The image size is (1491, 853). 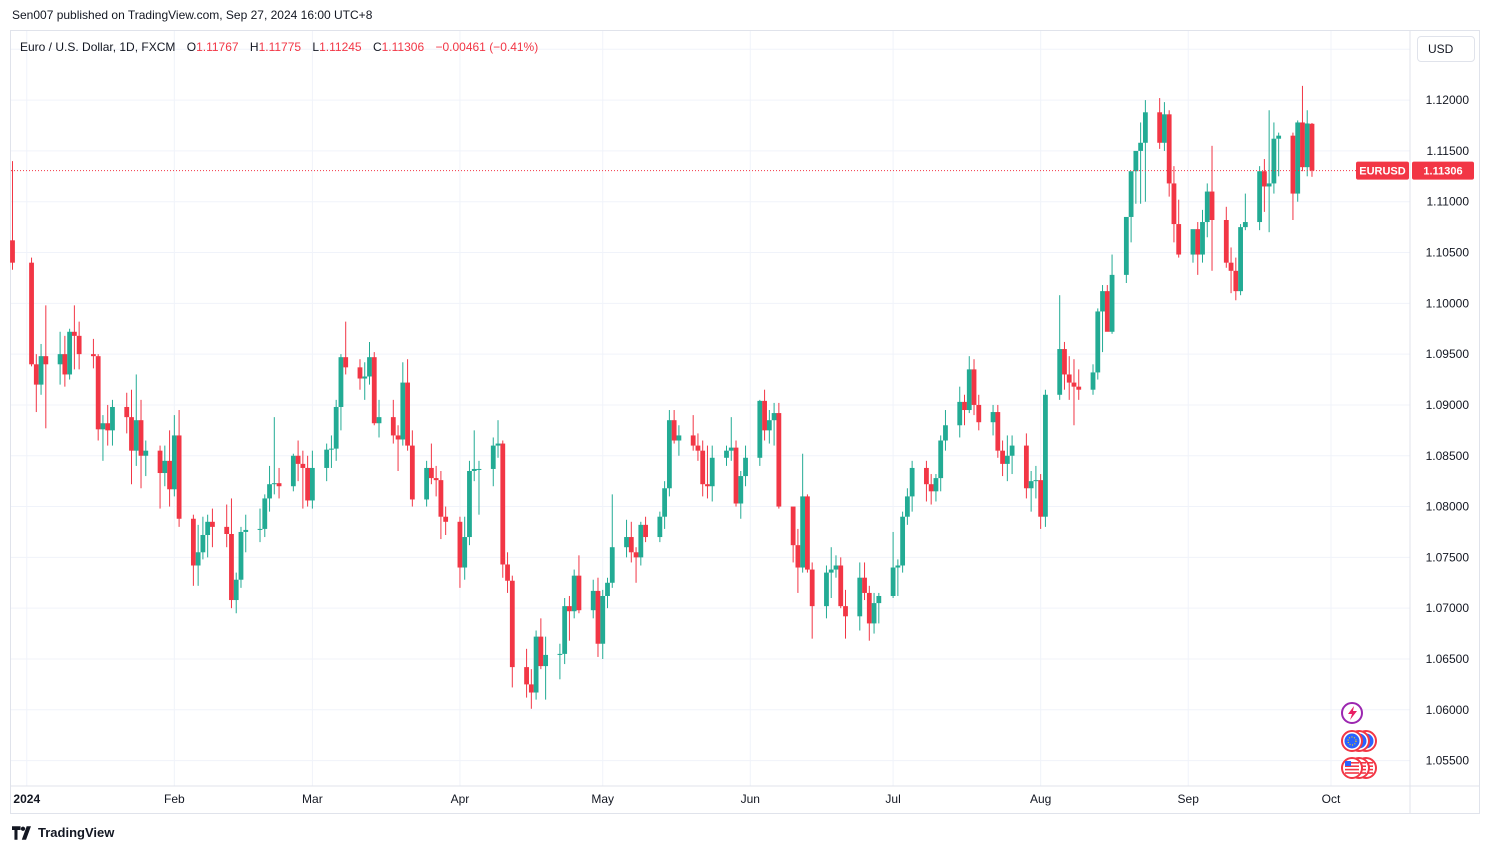 What do you see at coordinates (21, 832) in the screenshot?
I see `tradingview-logo-icon` at bounding box center [21, 832].